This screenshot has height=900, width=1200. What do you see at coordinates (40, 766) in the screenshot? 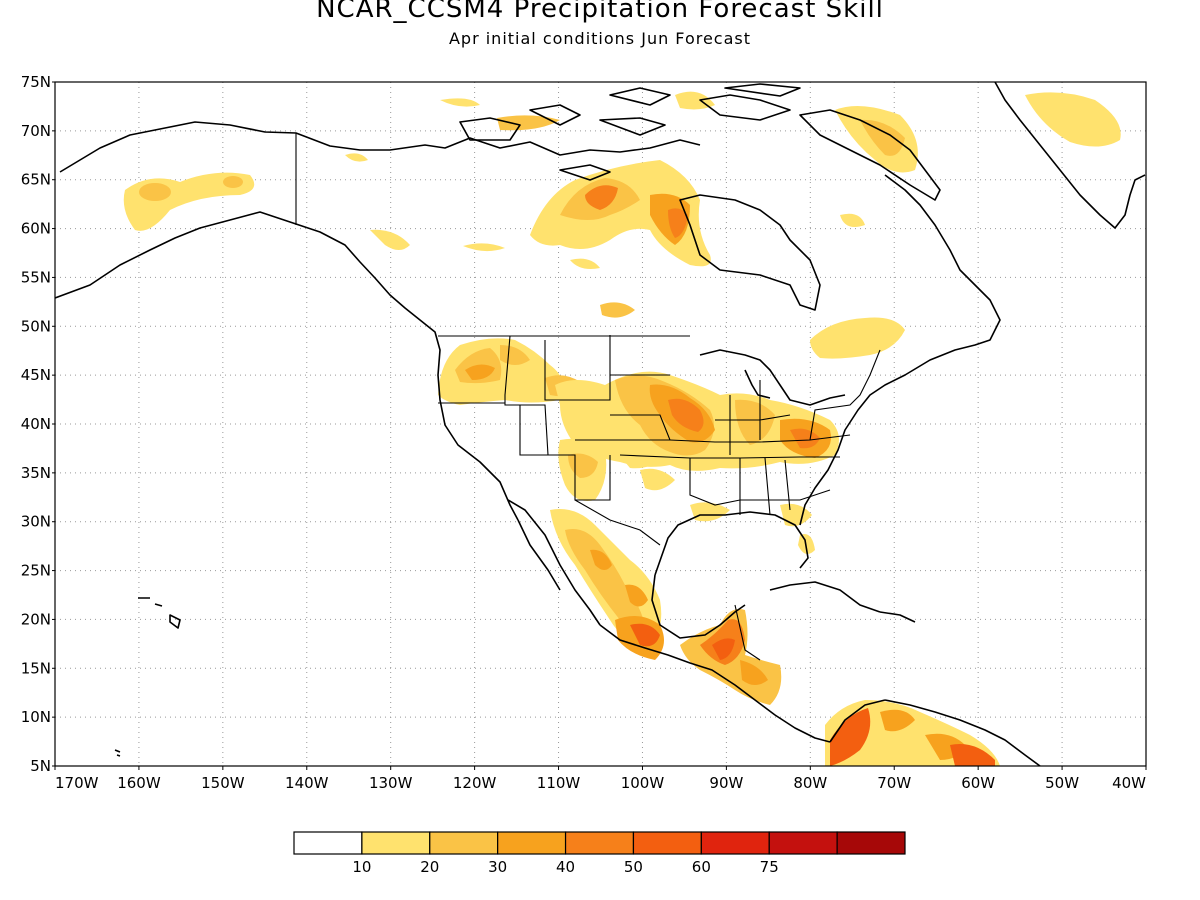
I see `latitude-label: 5N` at bounding box center [40, 766].